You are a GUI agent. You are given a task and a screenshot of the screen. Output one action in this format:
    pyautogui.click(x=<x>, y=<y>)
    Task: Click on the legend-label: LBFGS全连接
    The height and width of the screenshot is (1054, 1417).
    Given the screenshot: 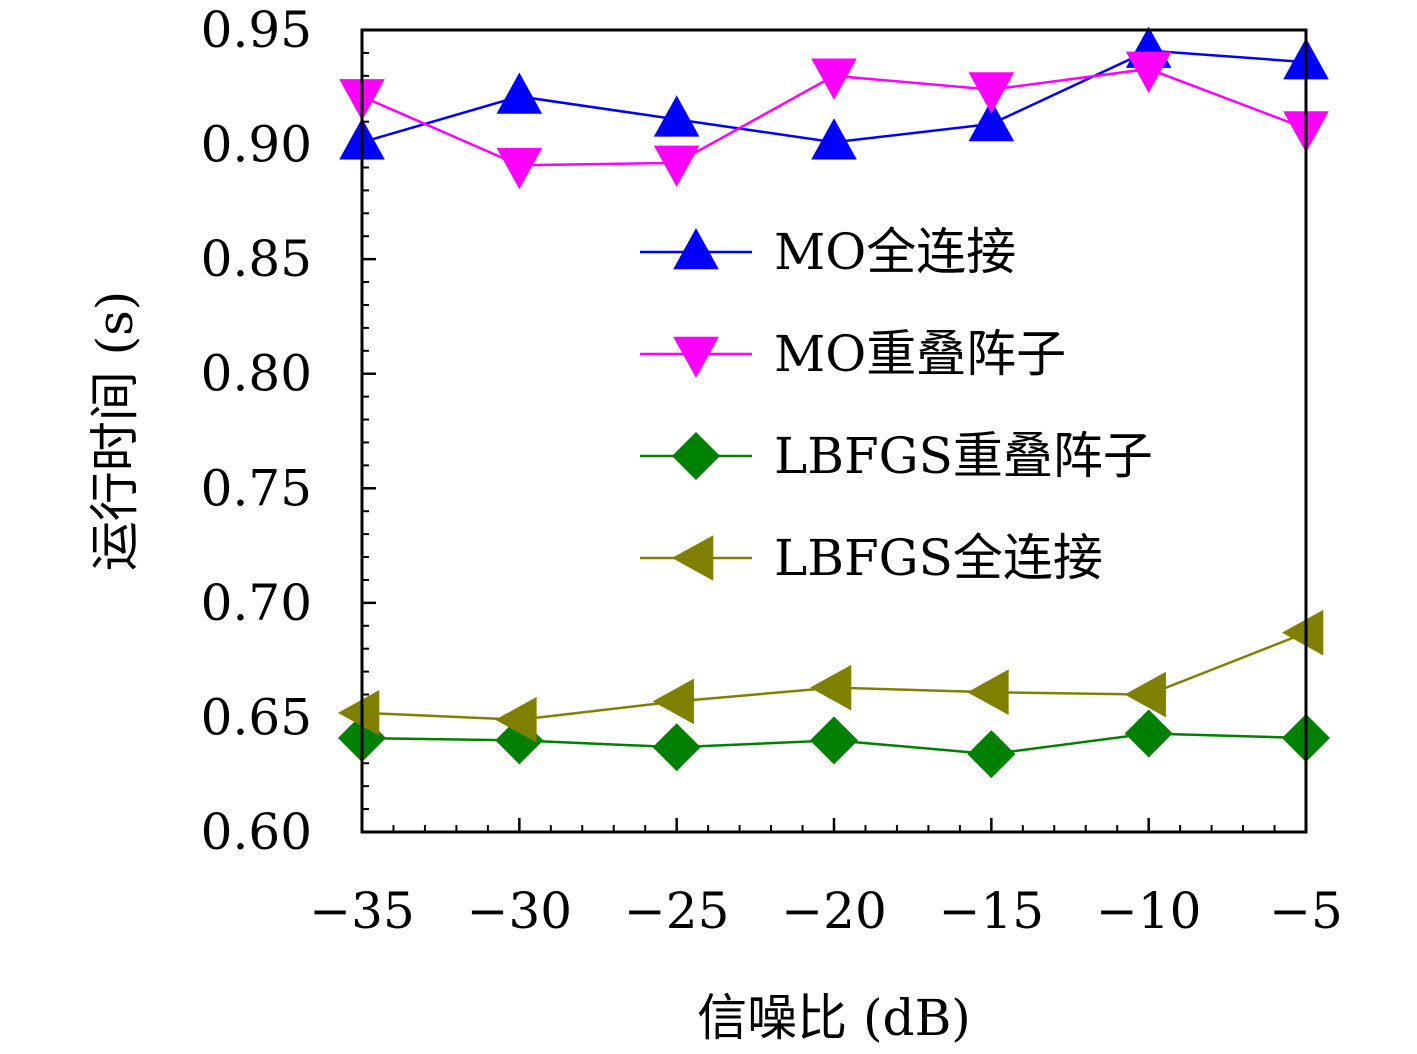 What is the action you would take?
    pyautogui.click(x=938, y=558)
    